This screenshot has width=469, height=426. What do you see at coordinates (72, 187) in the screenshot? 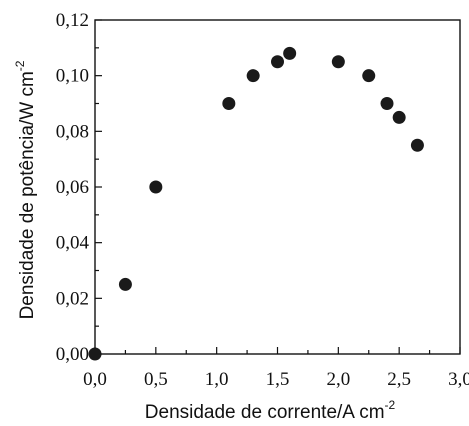
I see `y-tick-label: 0,06` at bounding box center [72, 187].